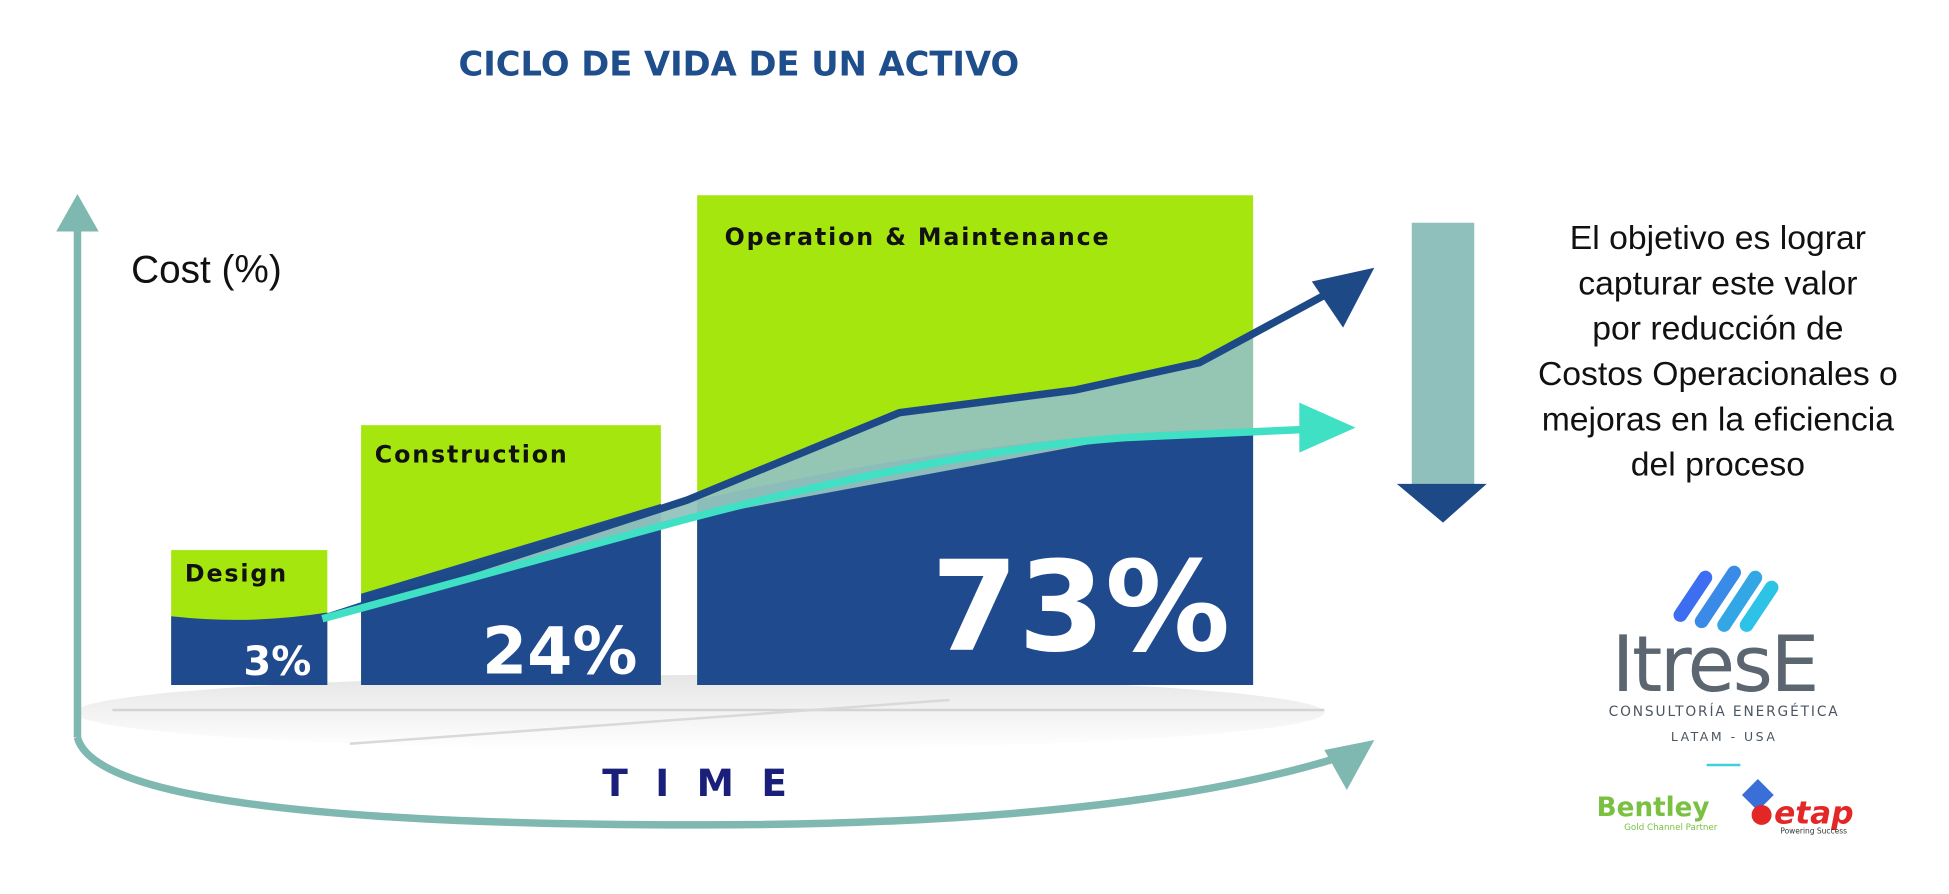 This screenshot has height=894, width=1949. Describe the element at coordinates (1717, 283) in the screenshot. I see `note-line: capturar este valor` at that location.